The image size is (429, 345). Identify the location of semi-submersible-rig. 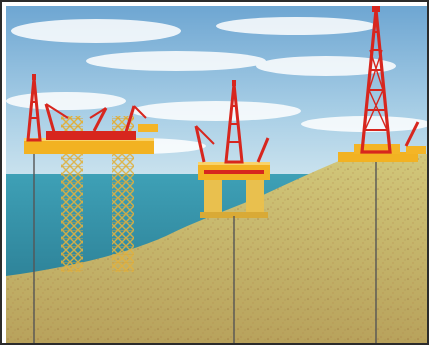
(232, 211).